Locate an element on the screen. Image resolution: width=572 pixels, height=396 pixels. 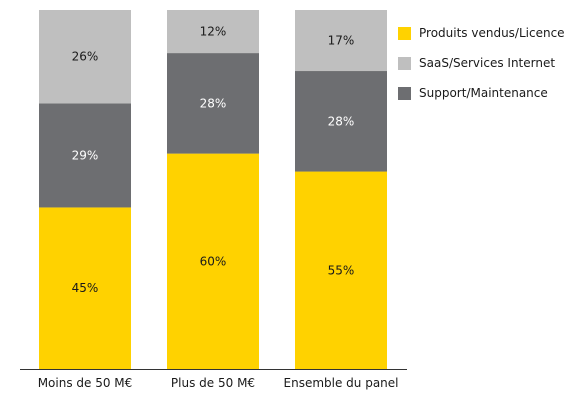
data-label: 12% is located at coordinates (213, 32).